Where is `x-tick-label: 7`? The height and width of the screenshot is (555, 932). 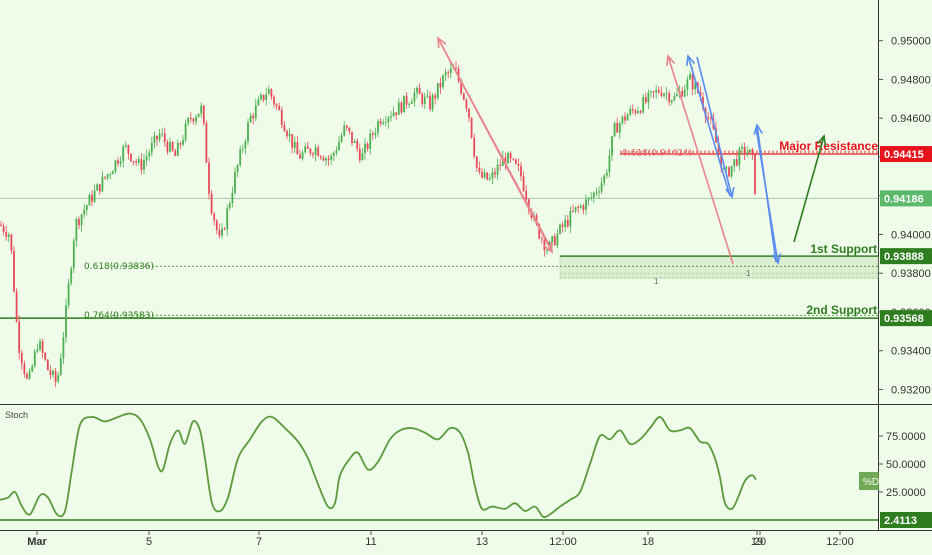 x-tick-label: 7 is located at coordinates (259, 542).